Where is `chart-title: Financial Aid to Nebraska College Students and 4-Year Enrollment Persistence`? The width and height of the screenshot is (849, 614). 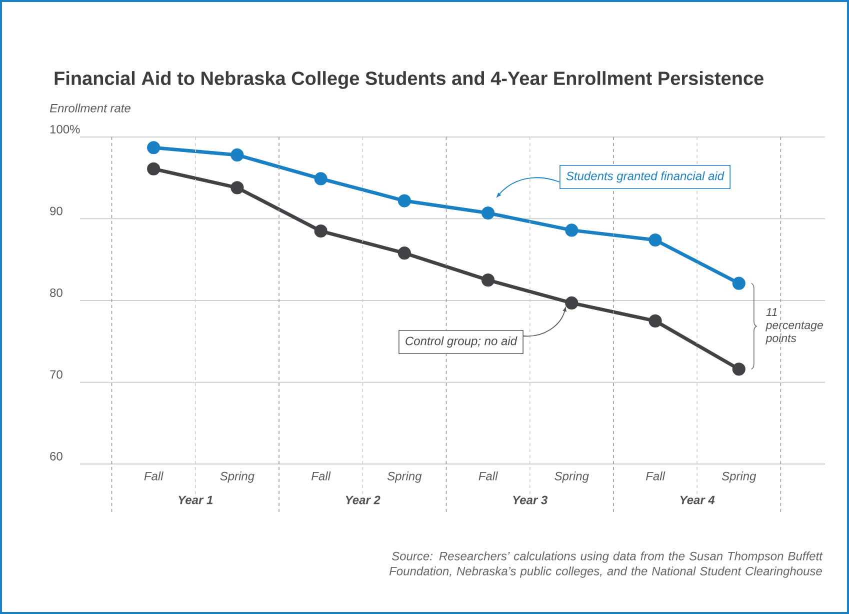 chart-title: Financial Aid to Nebraska College Students and 4-Year Enrollment Persistence is located at coordinates (409, 80).